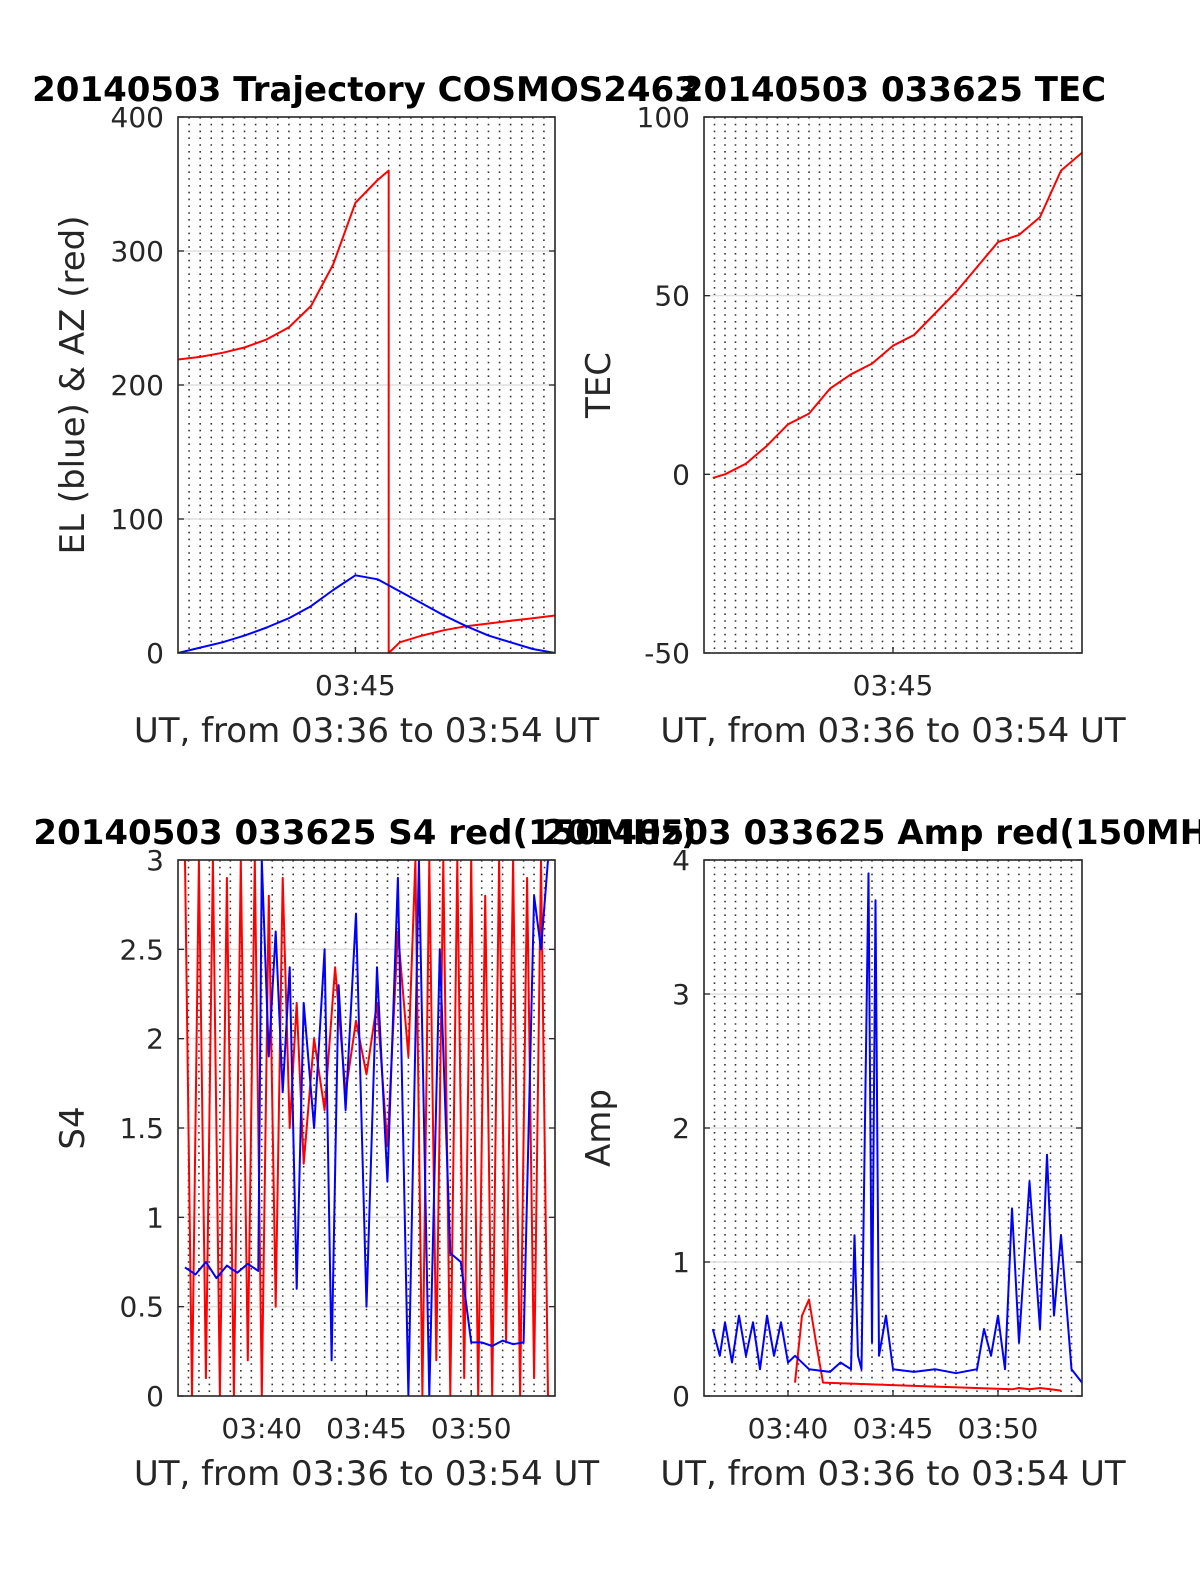 The height and width of the screenshot is (1575, 1200). What do you see at coordinates (367, 1474) in the screenshot?
I see `chart-3-x-axis-label: UT, from 03:36 to 03:54 UT` at bounding box center [367, 1474].